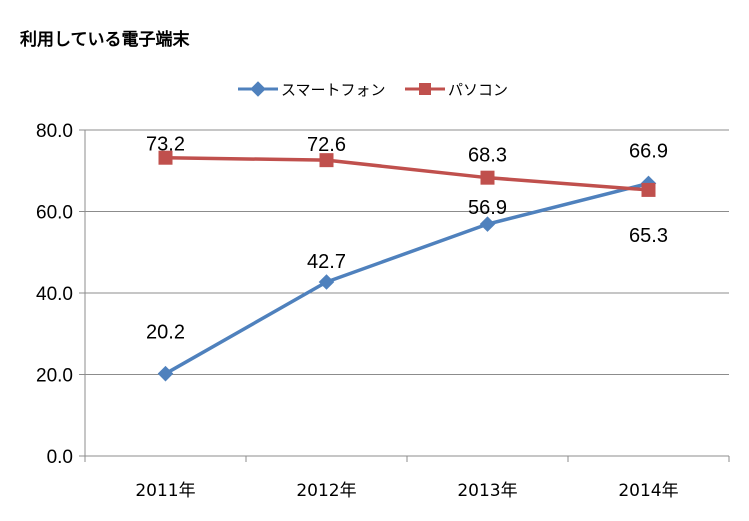 The height and width of the screenshot is (521, 749). Describe the element at coordinates (54, 376) in the screenshot. I see `y-tick-label: 20.0` at that location.